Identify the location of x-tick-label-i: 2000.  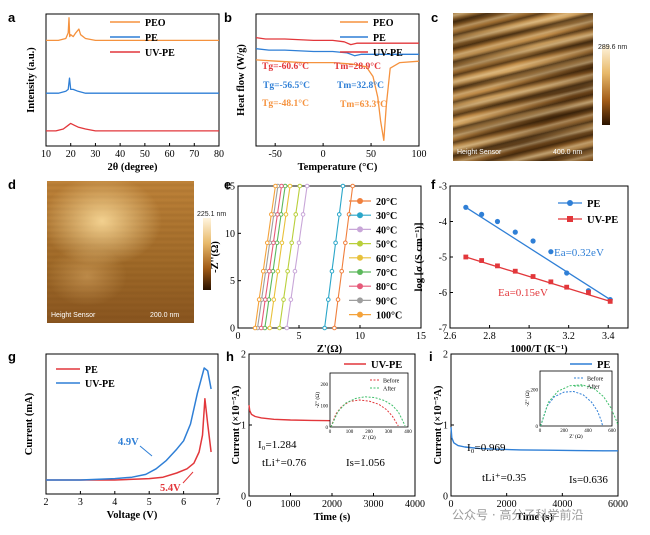
(507, 504).